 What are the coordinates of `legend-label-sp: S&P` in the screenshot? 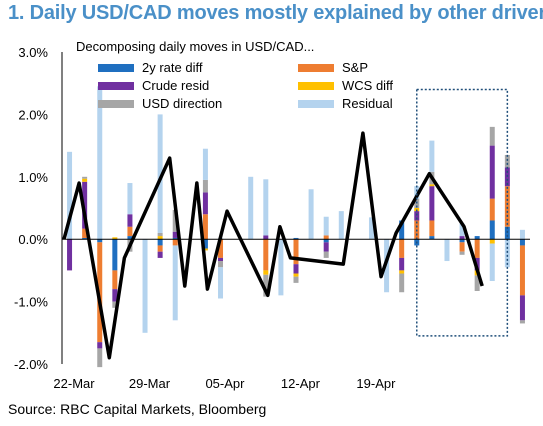 It's located at (355, 67).